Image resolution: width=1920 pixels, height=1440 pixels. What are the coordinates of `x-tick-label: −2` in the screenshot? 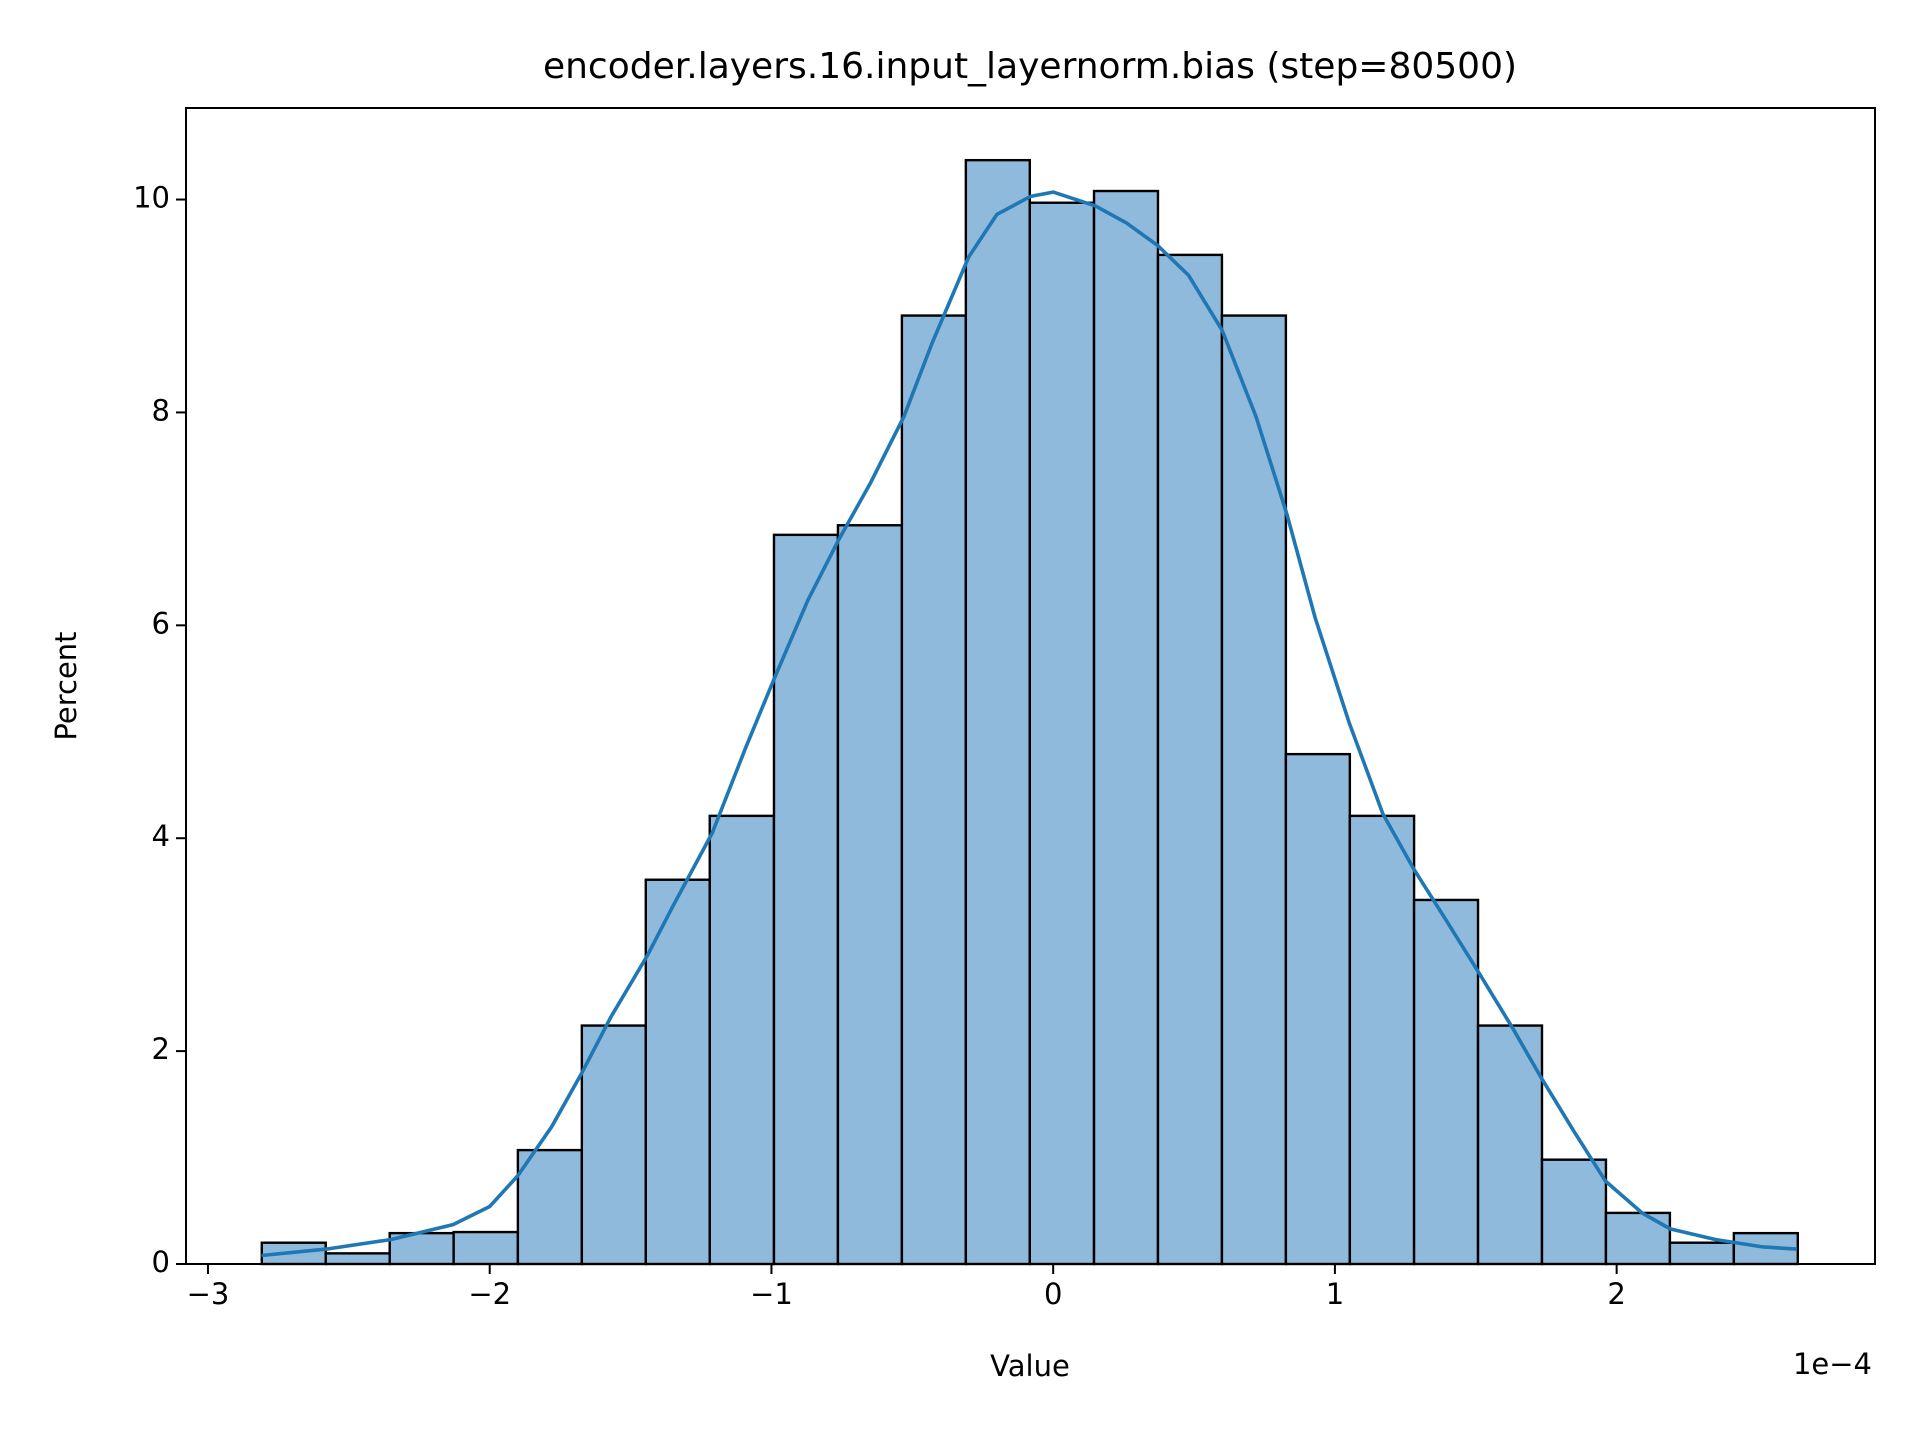 It's located at (489, 1294).